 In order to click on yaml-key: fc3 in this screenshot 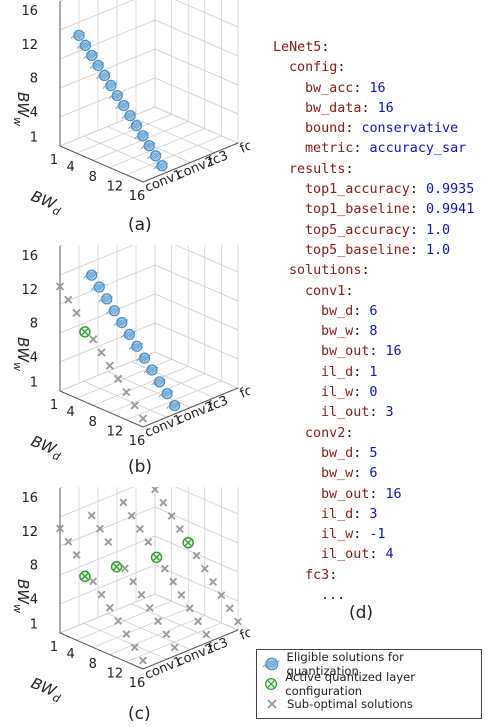, I will do `click(317, 575)`.